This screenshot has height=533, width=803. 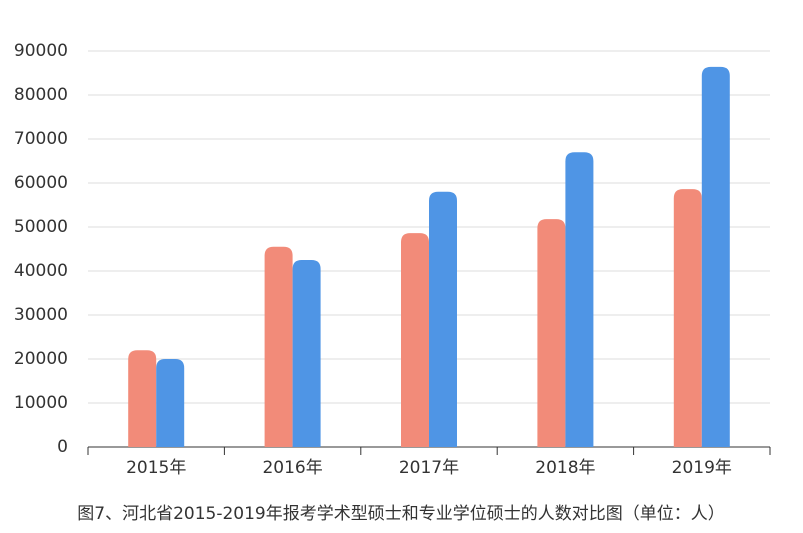 What do you see at coordinates (41, 271) in the screenshot?
I see `y-tick-label: 40000` at bounding box center [41, 271].